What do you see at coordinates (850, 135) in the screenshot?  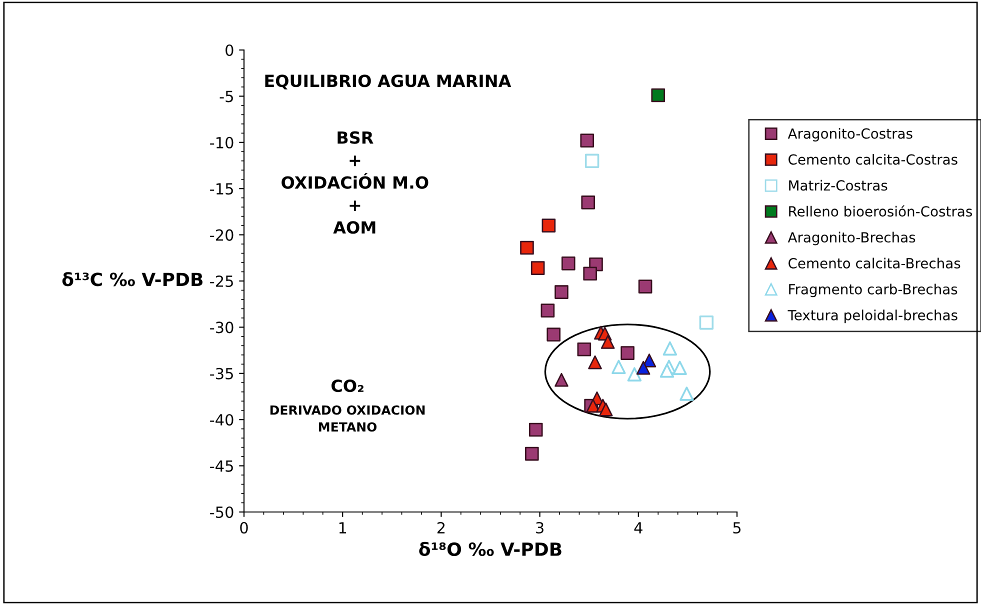 I see `legend-label: Aragonito-Costras` at bounding box center [850, 135].